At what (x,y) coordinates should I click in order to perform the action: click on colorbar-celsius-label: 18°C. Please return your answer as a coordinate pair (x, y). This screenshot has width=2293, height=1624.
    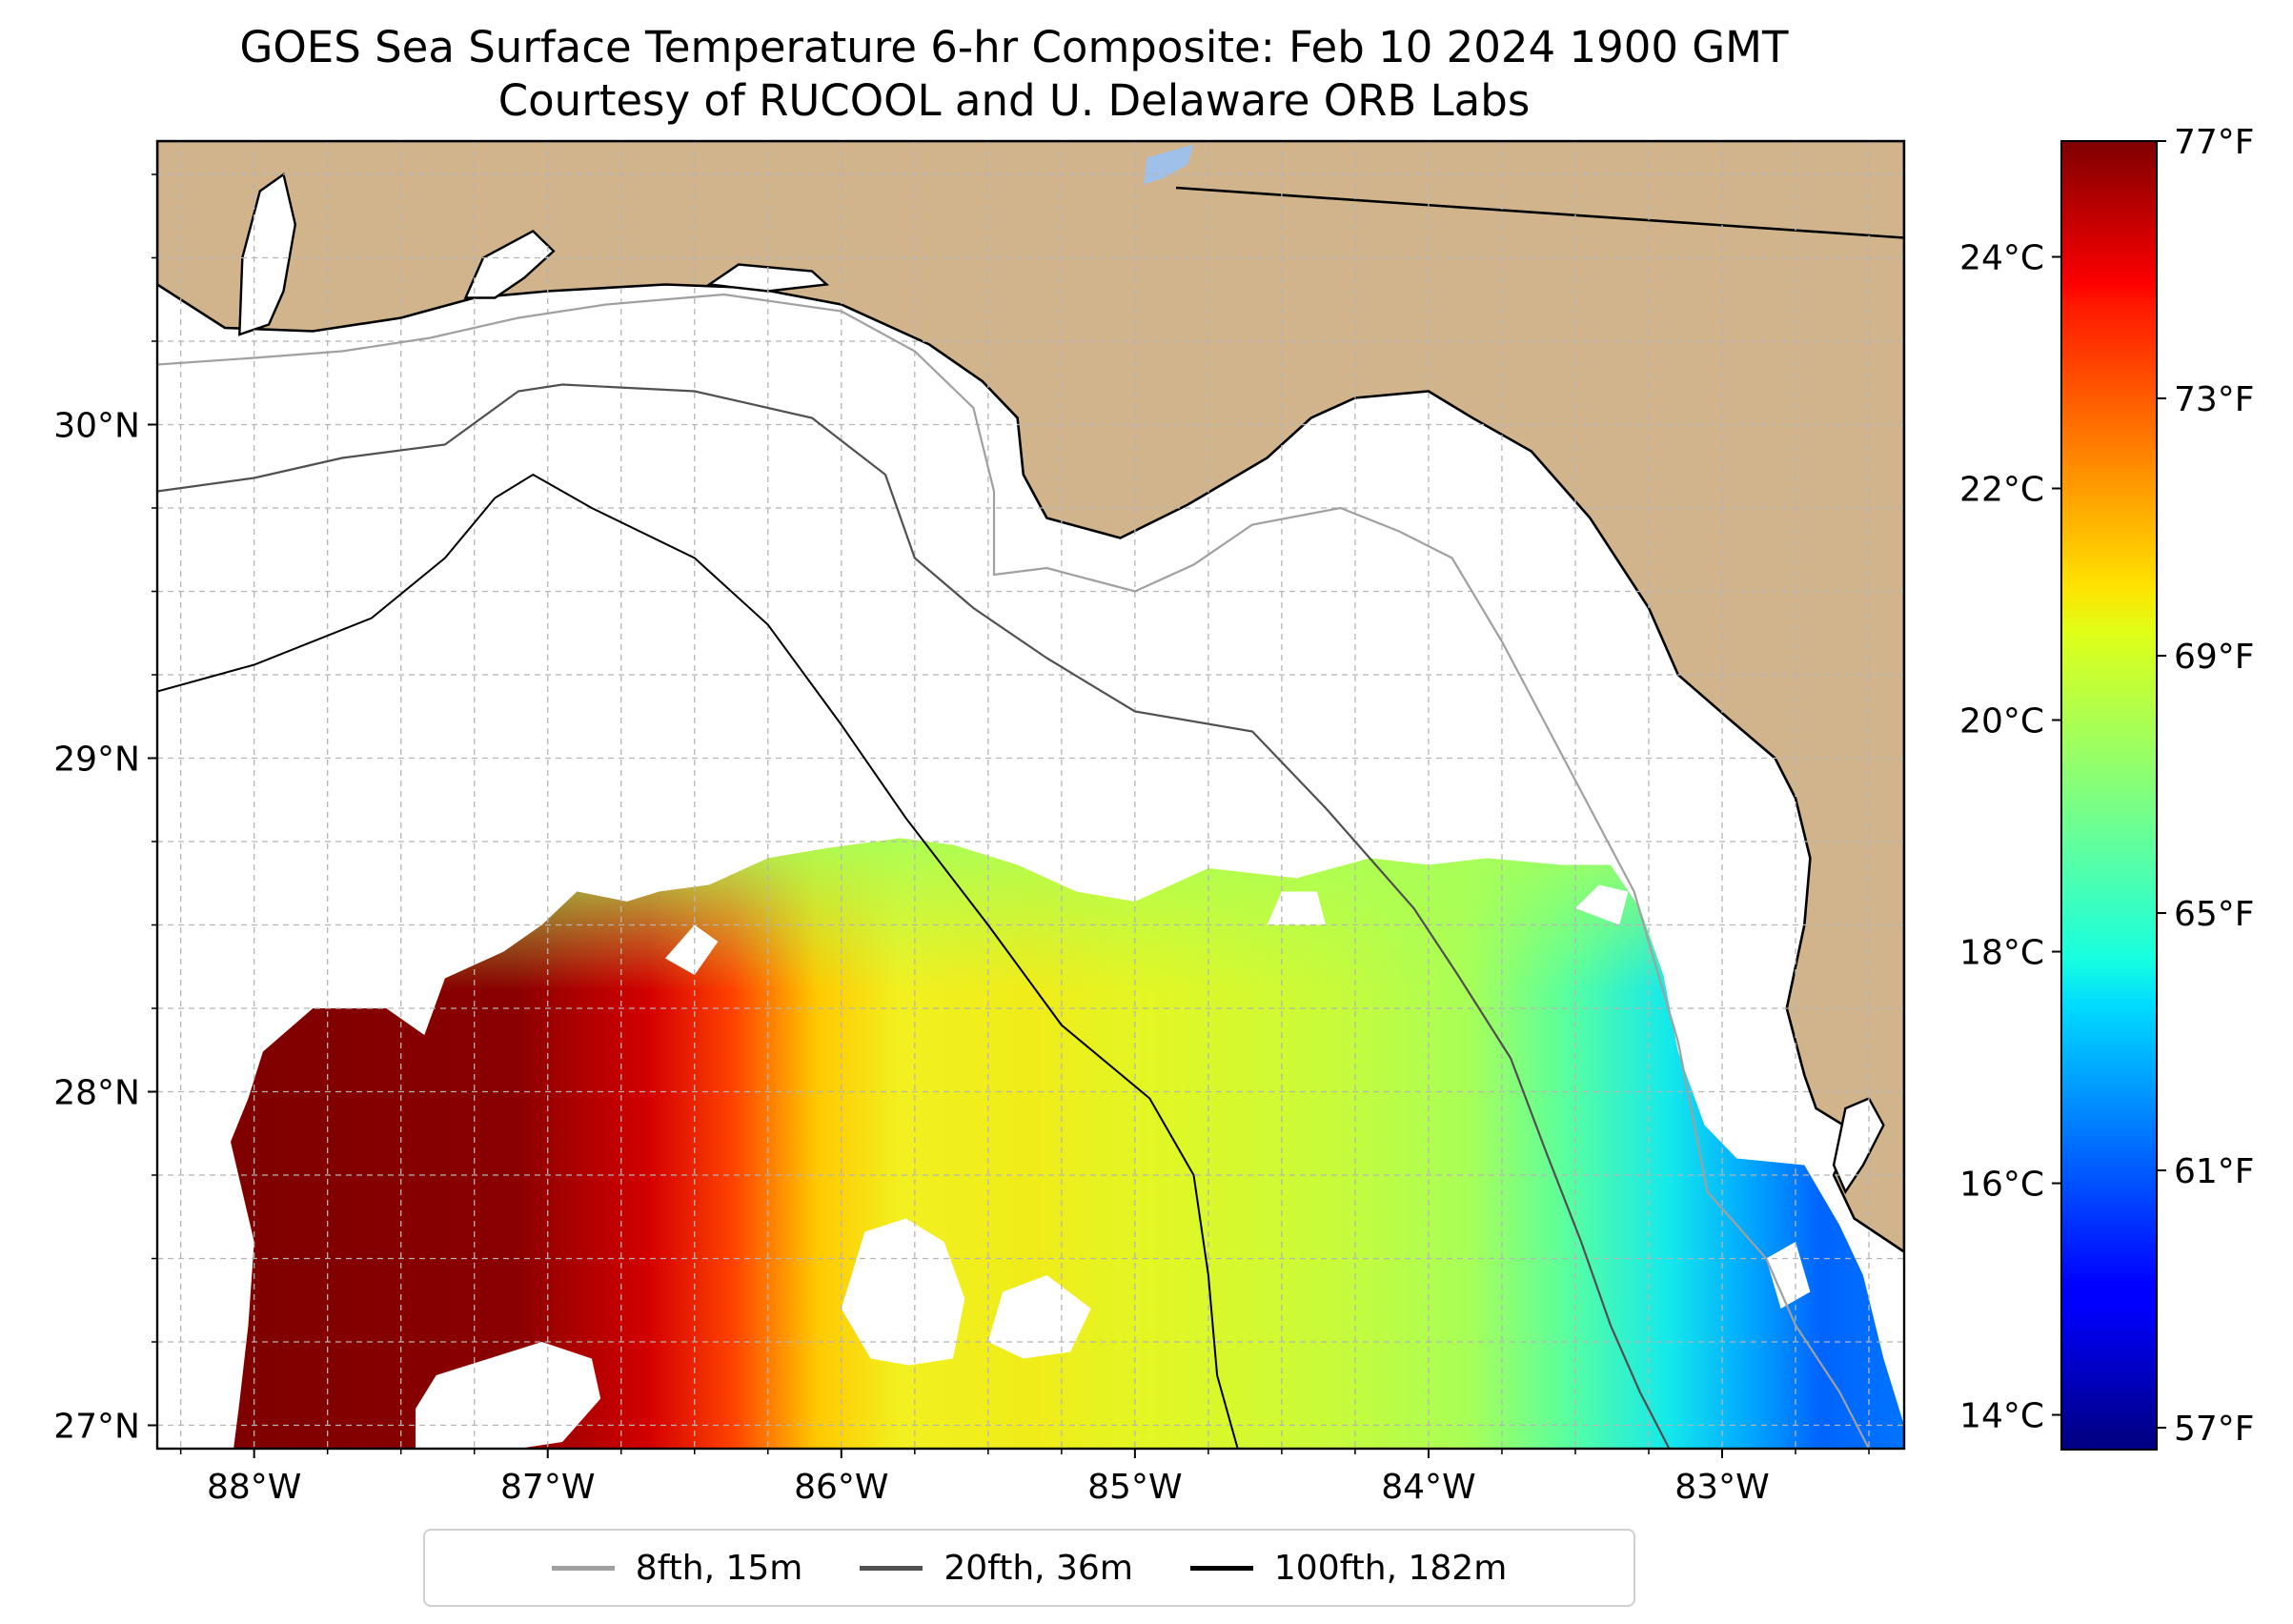
    Looking at the image, I should click on (2002, 953).